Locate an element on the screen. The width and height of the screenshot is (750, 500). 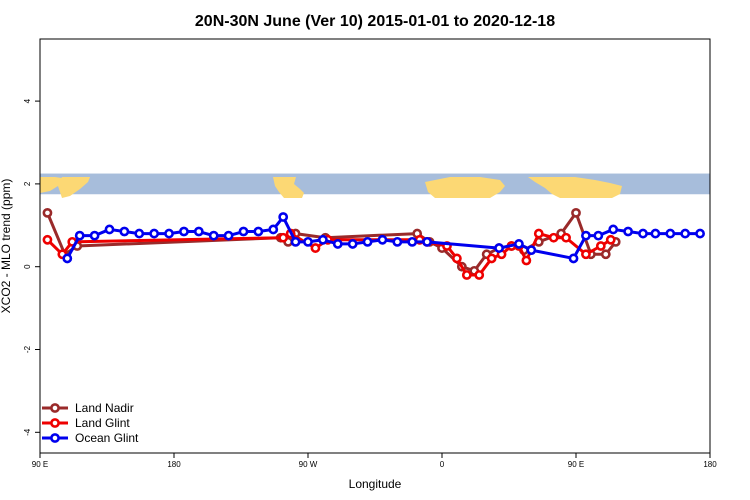
y-tick-label: -2 is located at coordinates (27, 349).